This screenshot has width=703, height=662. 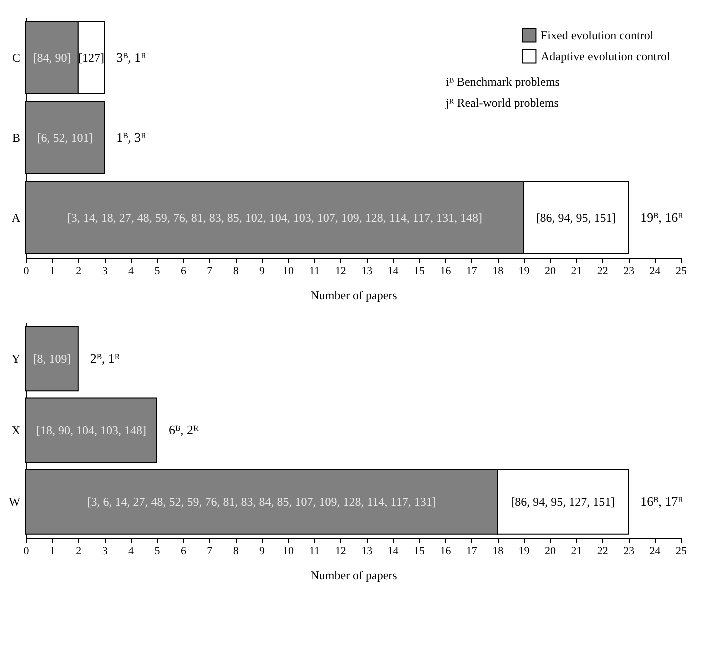 I want to click on annotation: [18, 90, 104, 103, 148], so click(x=91, y=431).